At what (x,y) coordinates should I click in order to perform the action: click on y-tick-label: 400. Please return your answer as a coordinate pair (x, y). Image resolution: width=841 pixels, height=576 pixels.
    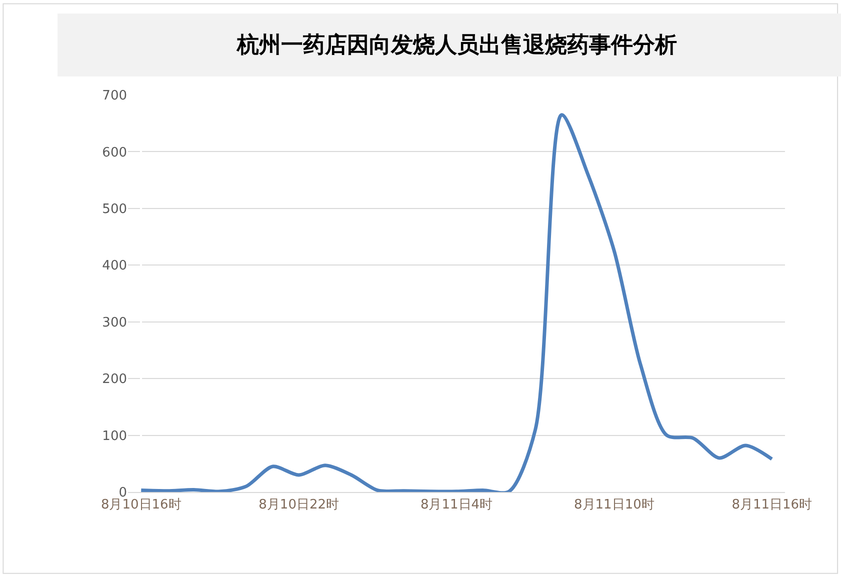
    Looking at the image, I should click on (114, 266).